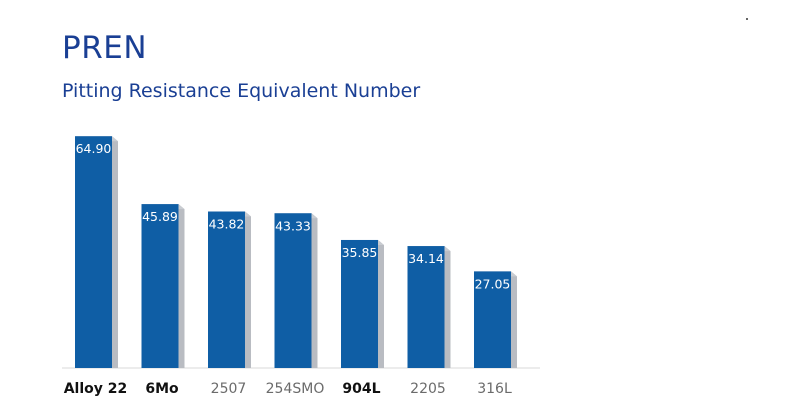 The width and height of the screenshot is (800, 419). Describe the element at coordinates (493, 283) in the screenshot. I see `value-label: 27.05` at that location.